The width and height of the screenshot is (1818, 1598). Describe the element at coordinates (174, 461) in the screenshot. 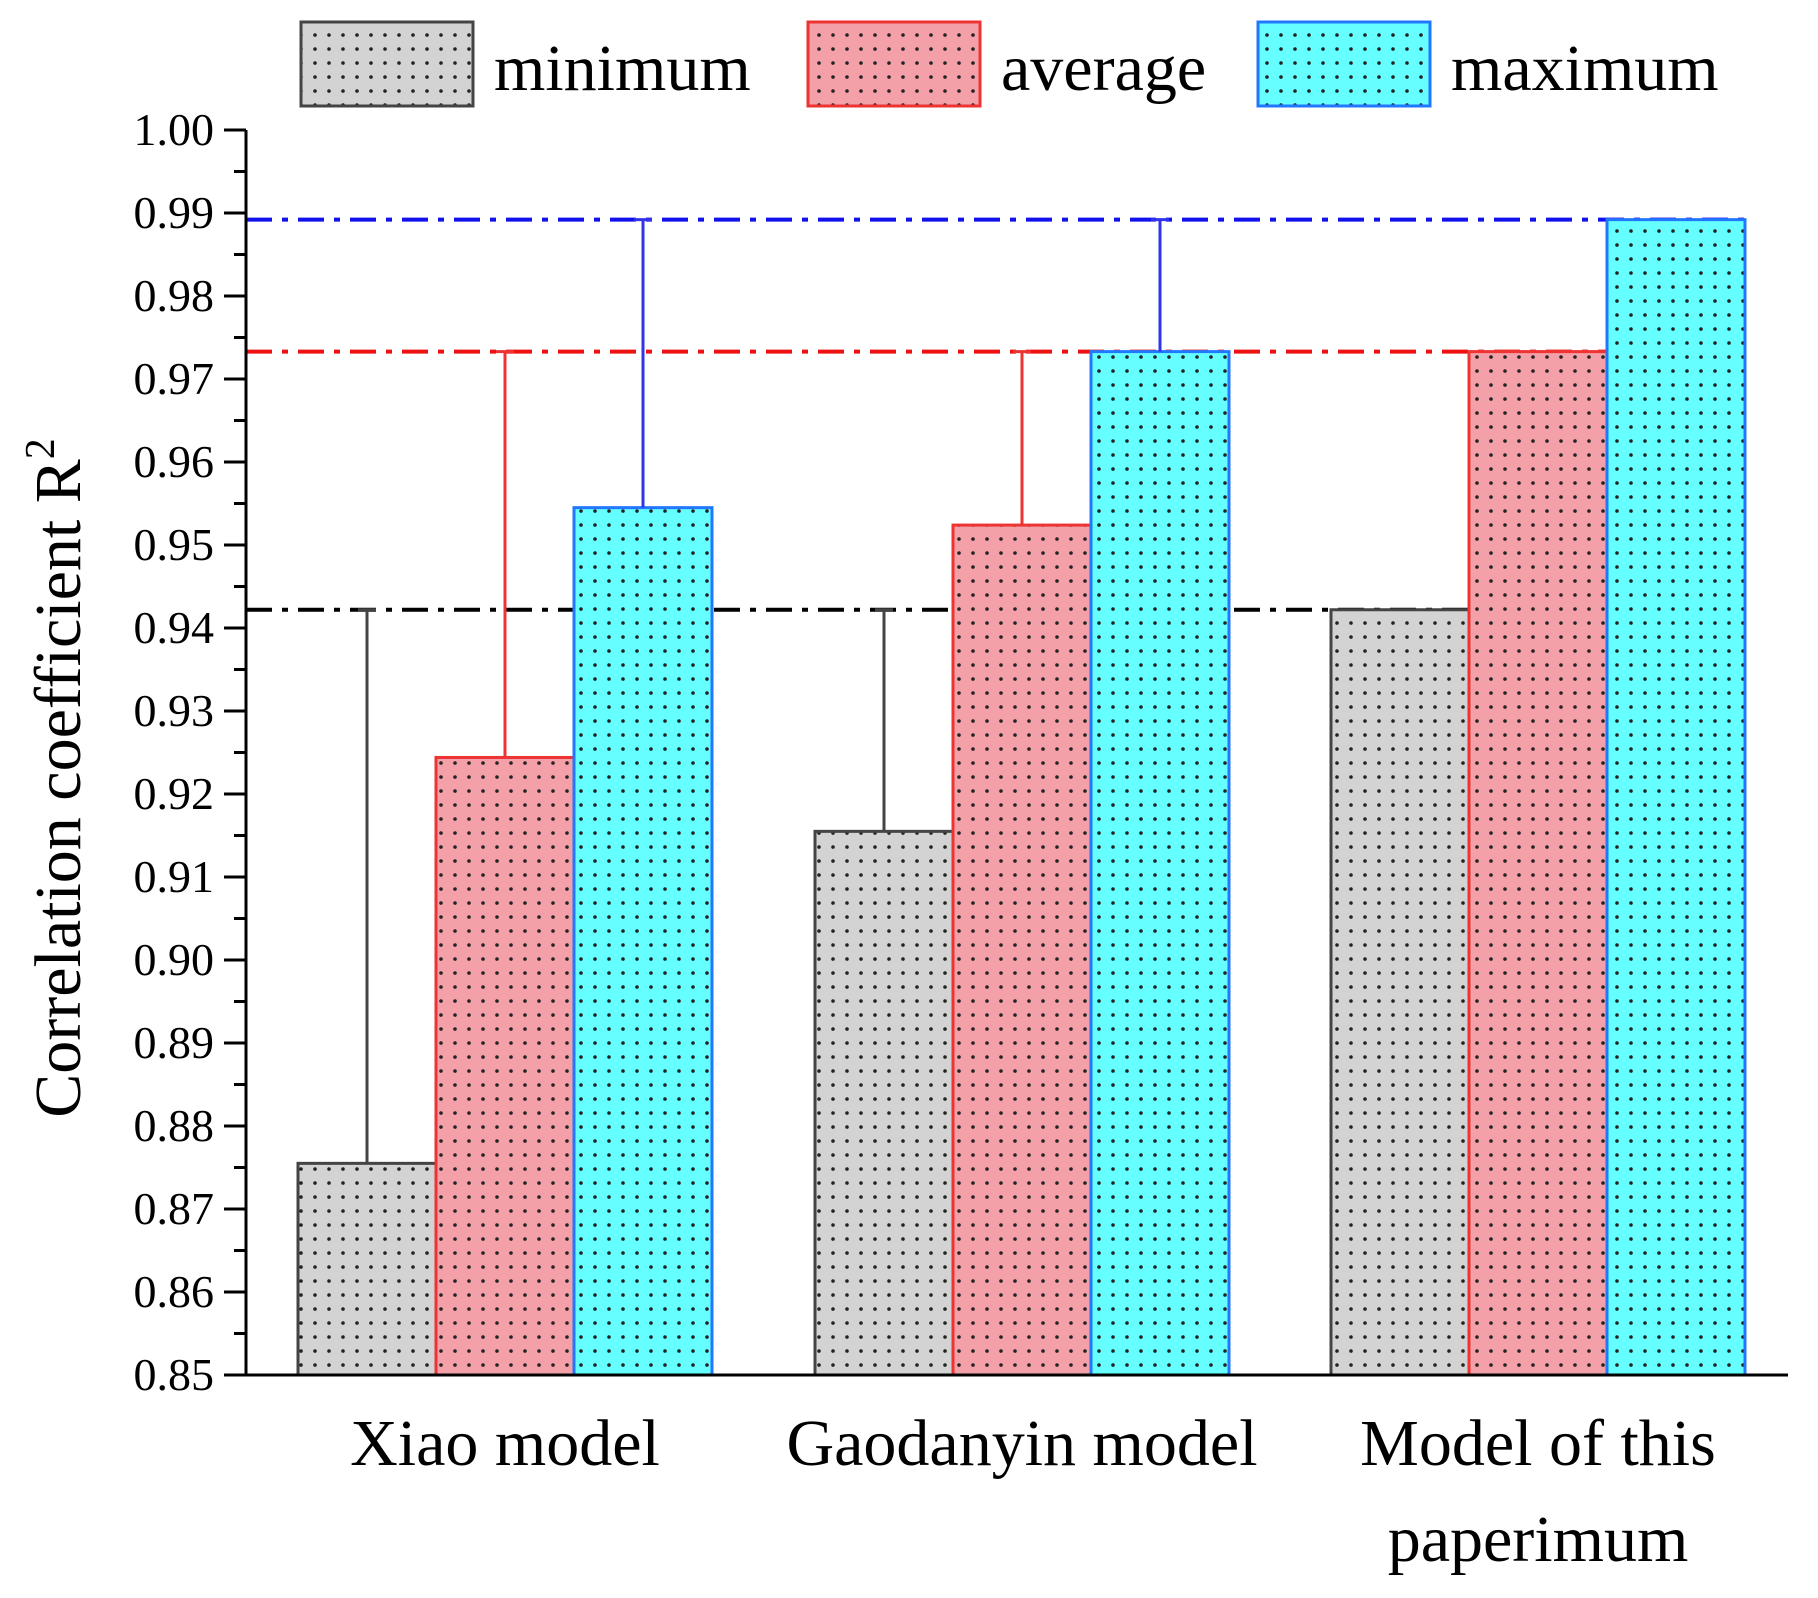

I see `y-tick-label: 0.96` at that location.